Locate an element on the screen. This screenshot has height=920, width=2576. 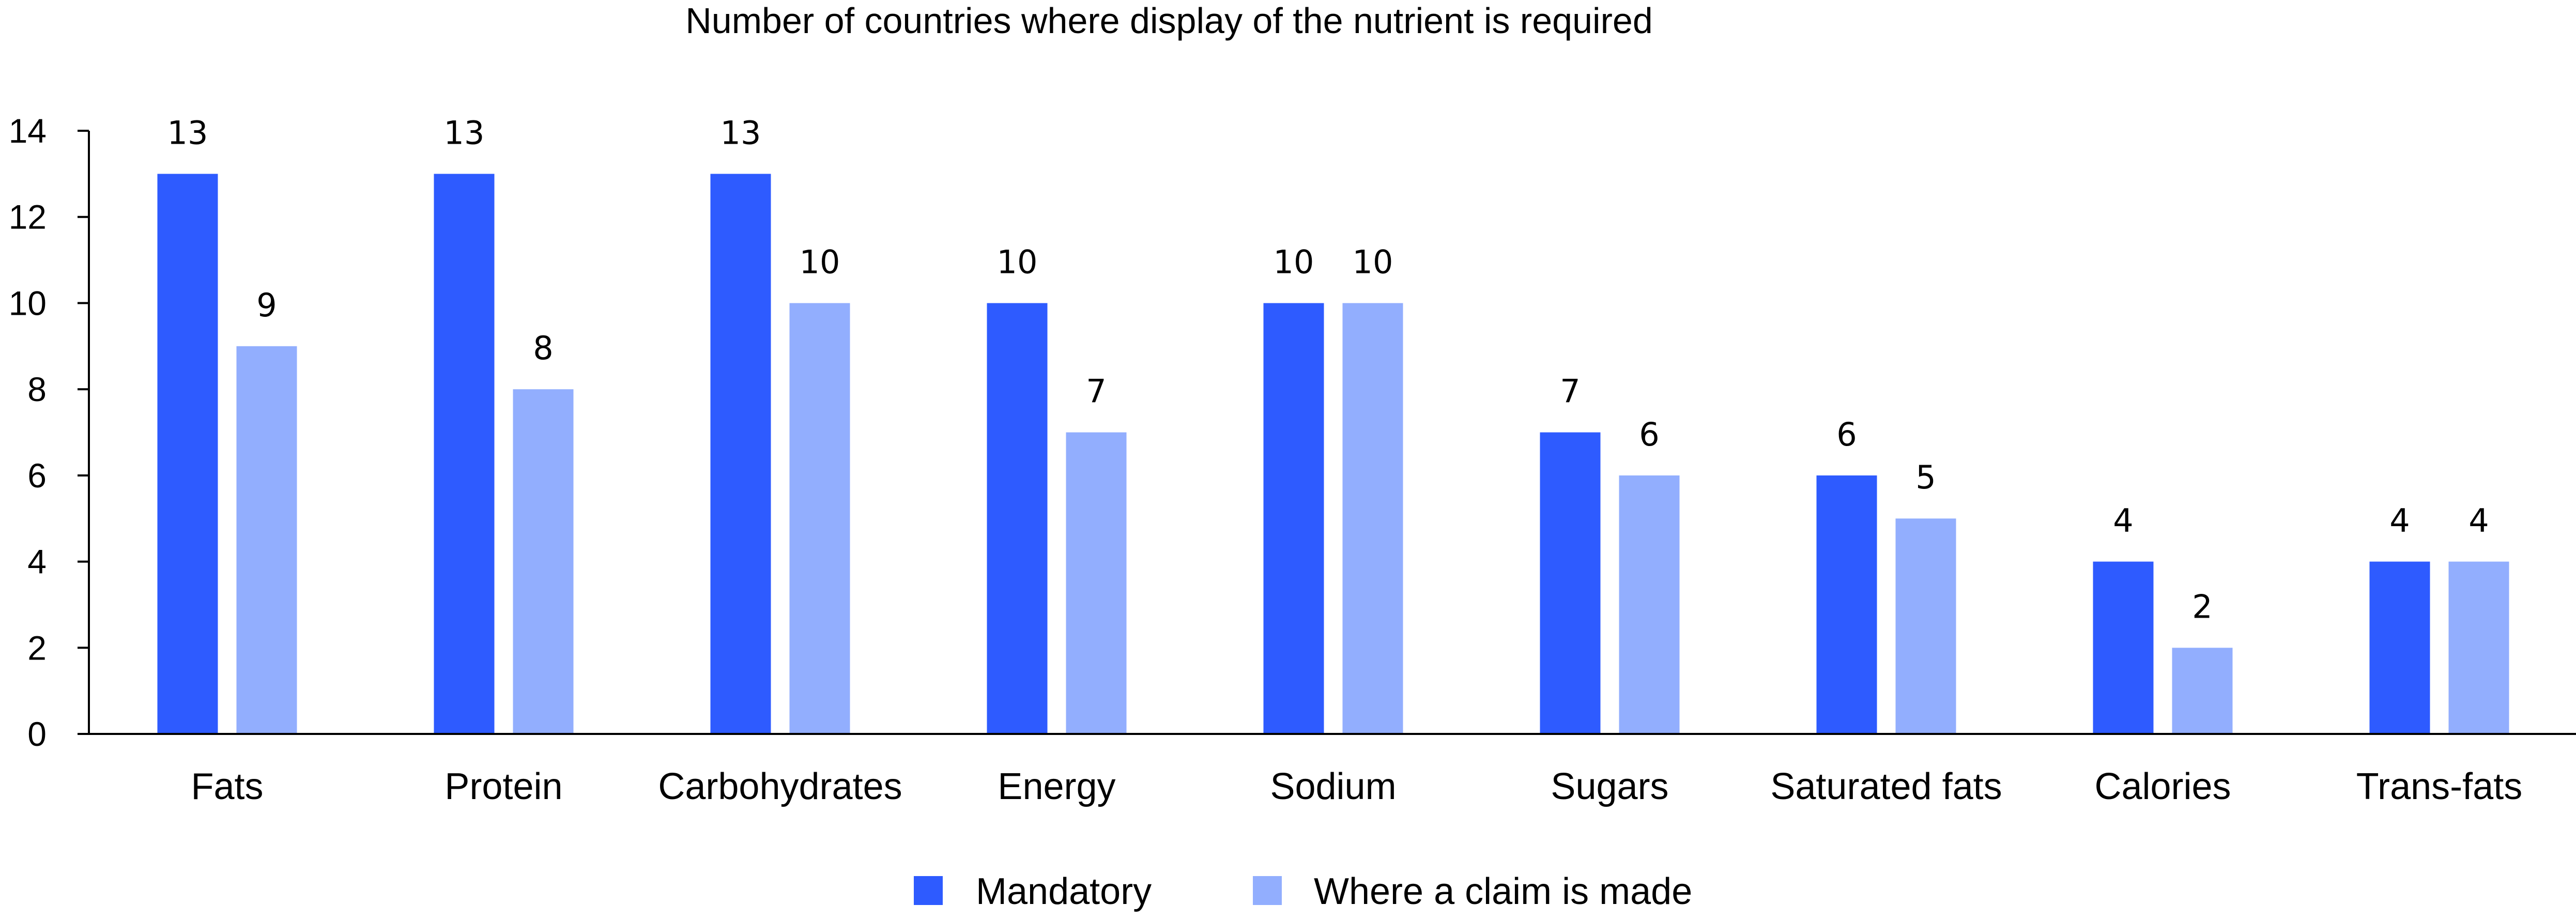
x-tick-label: Sugars is located at coordinates (1609, 787).